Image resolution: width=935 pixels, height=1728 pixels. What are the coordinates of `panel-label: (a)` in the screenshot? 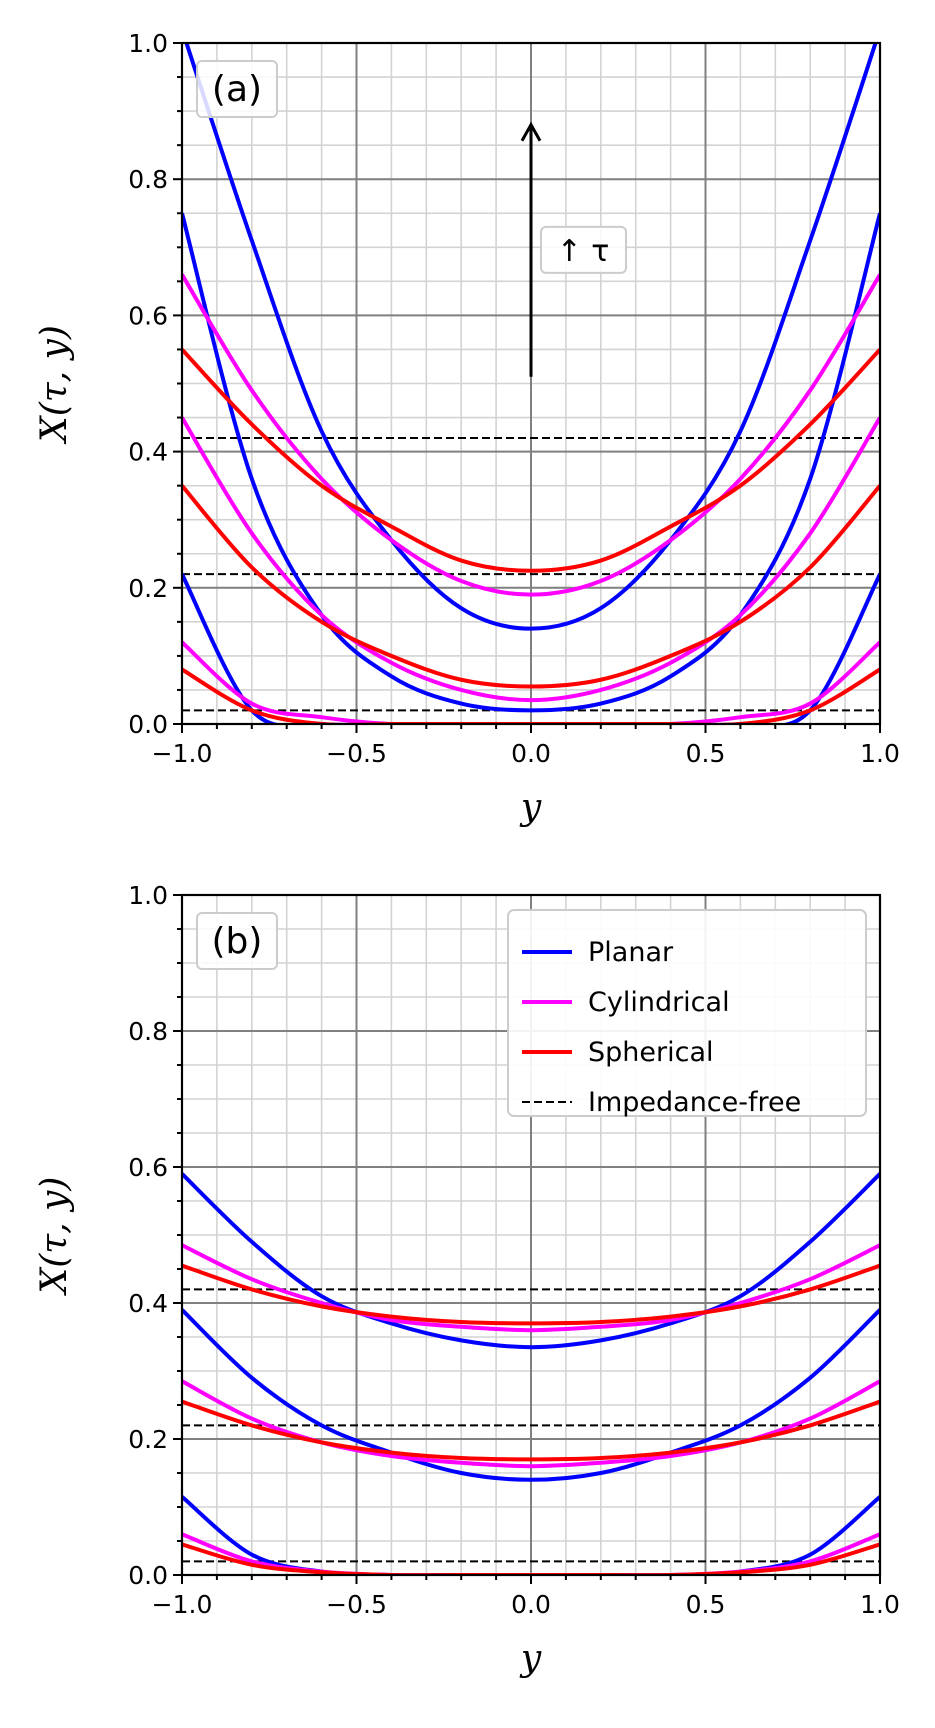 It's located at (237, 89).